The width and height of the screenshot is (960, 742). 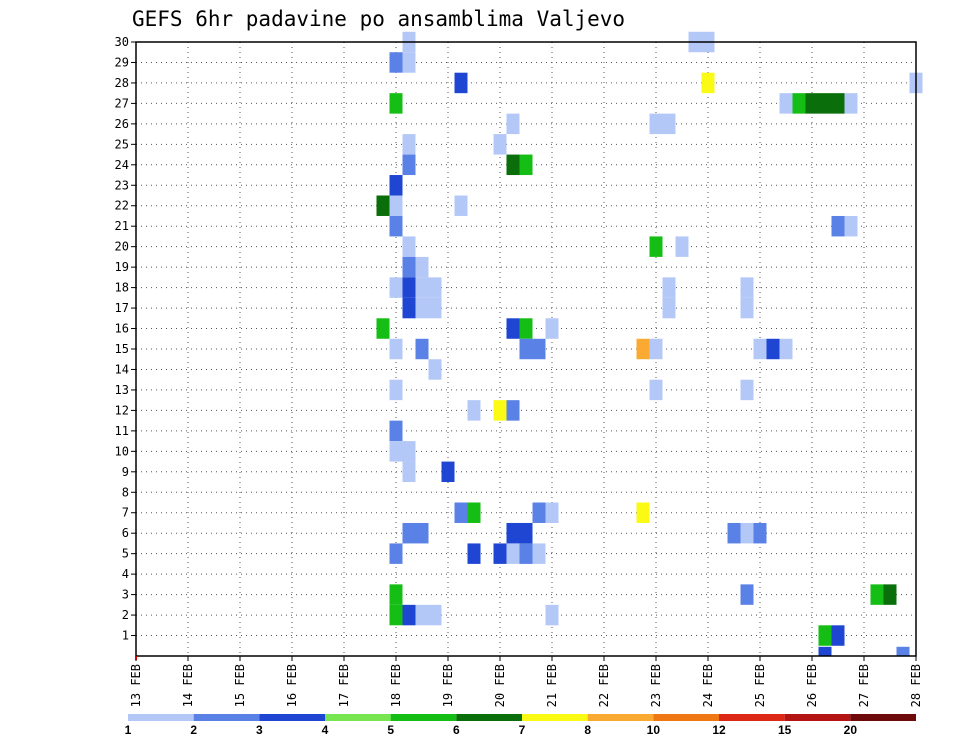 What do you see at coordinates (325, 730) in the screenshot?
I see `legend-label: 4` at bounding box center [325, 730].